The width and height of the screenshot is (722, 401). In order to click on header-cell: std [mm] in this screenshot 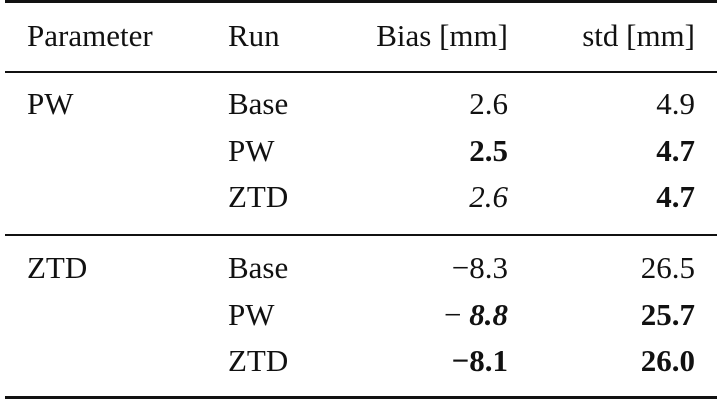, I will do `click(638, 35)`.